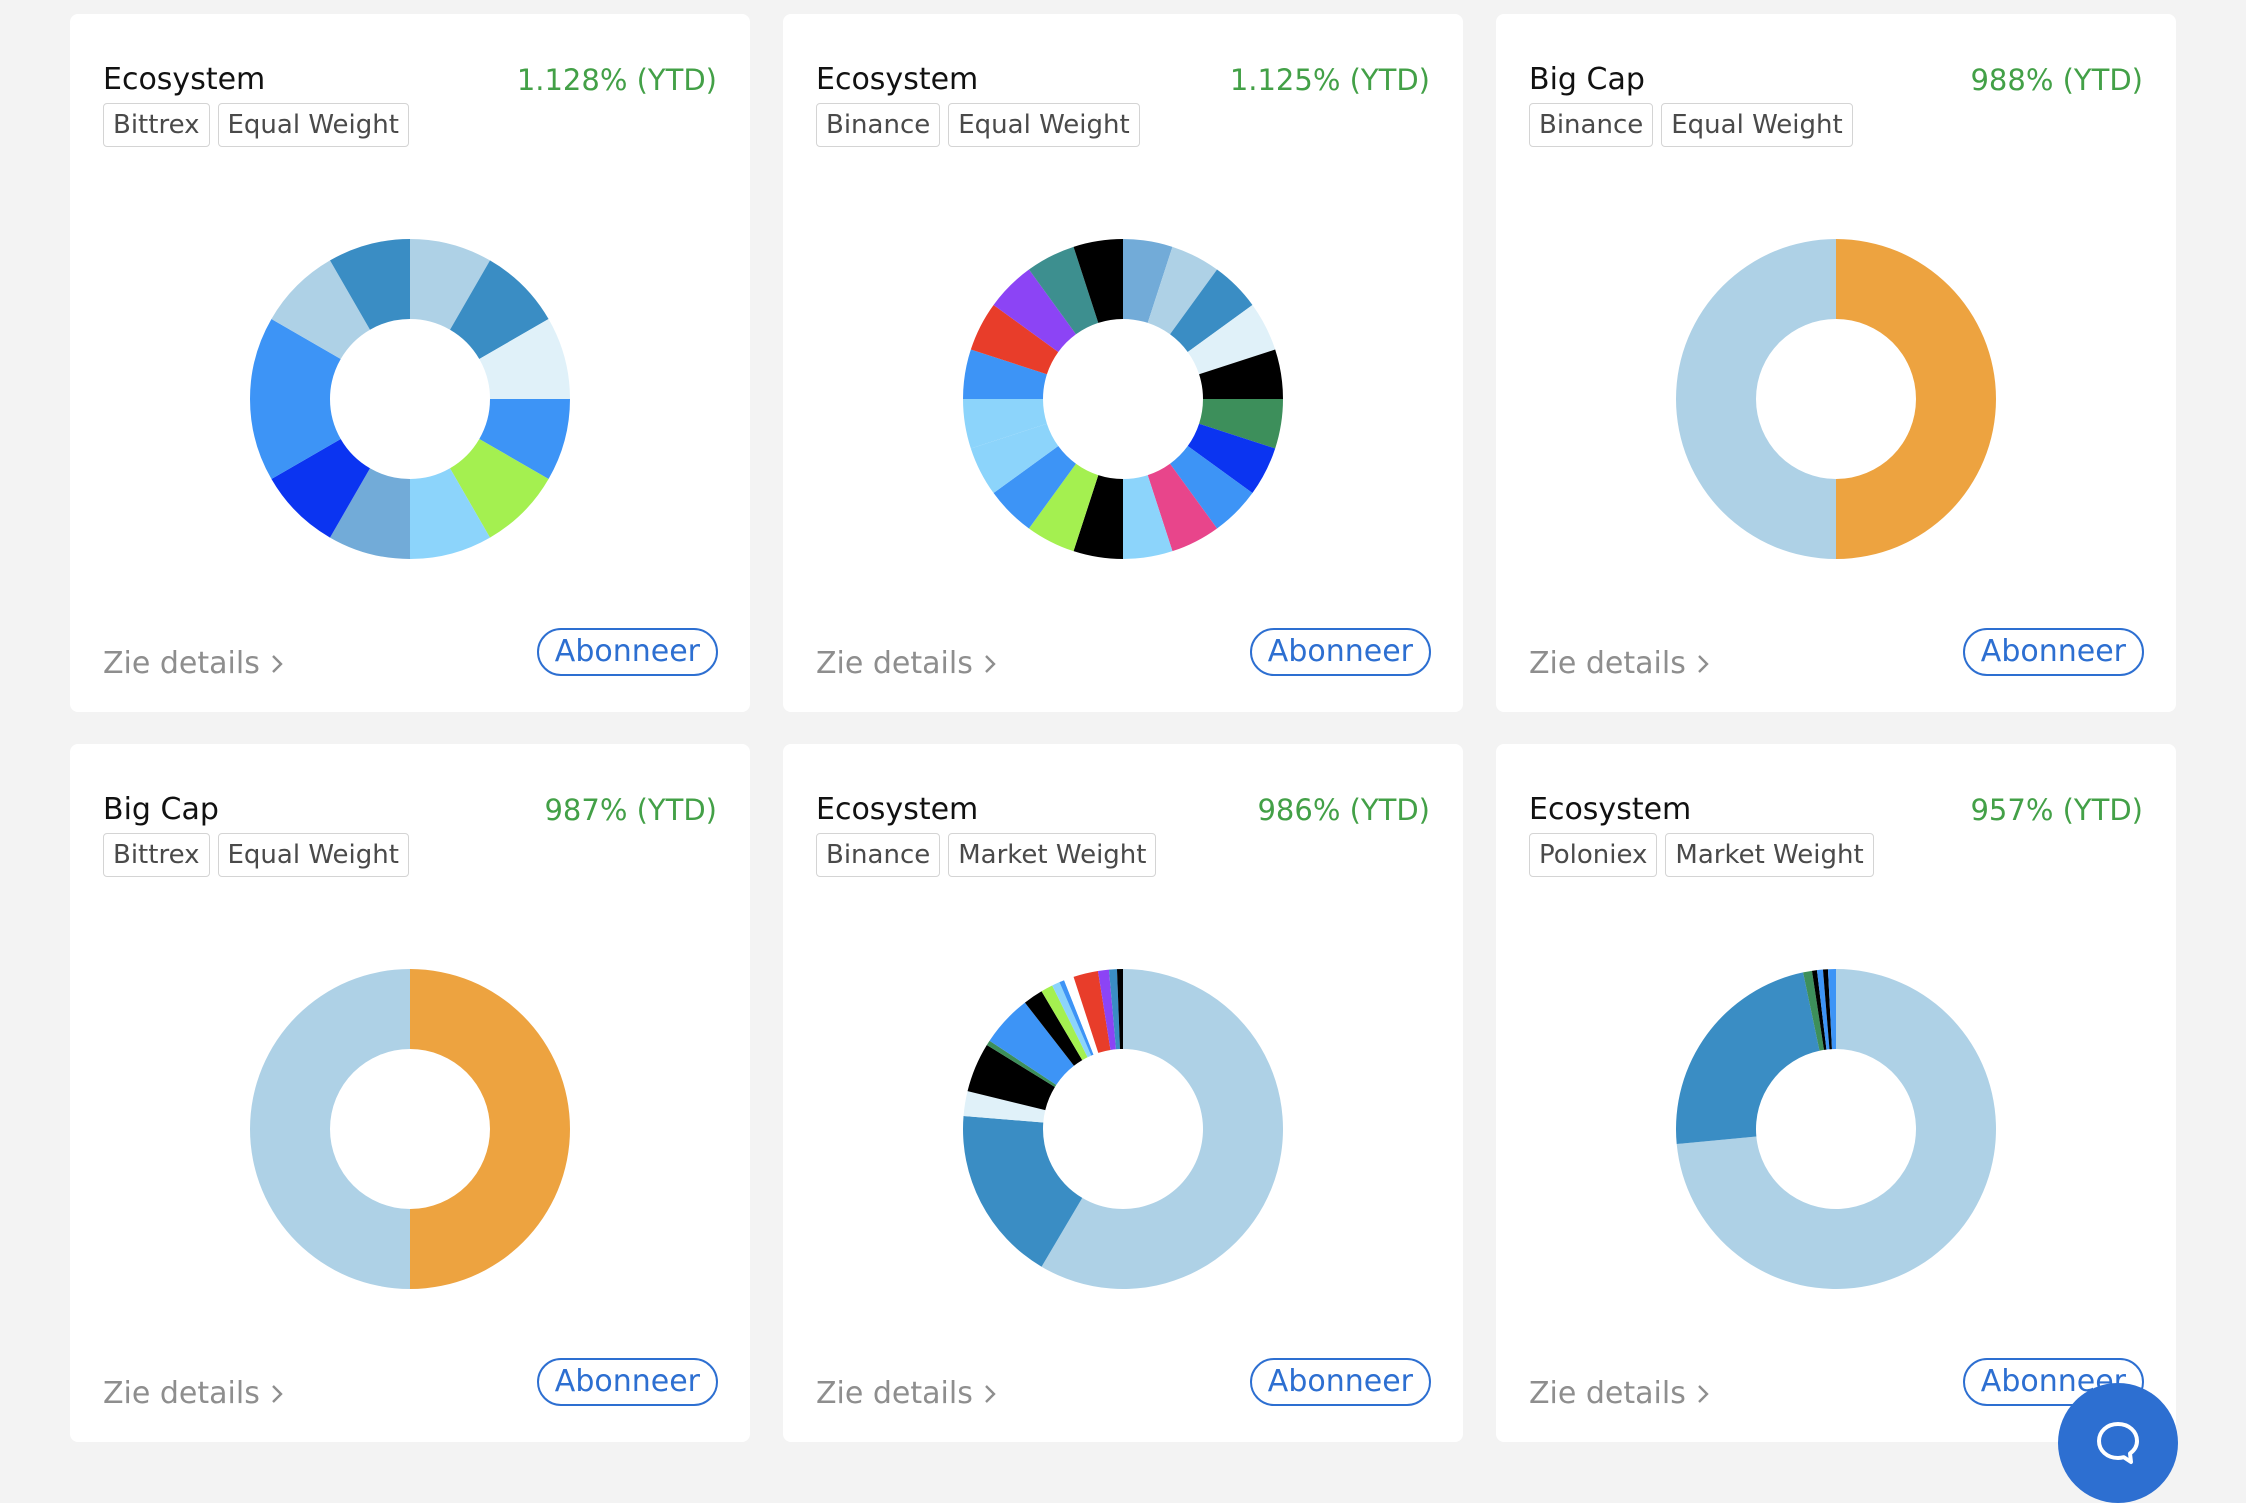 Image resolution: width=2246 pixels, height=1503 pixels. Describe the element at coordinates (1610, 809) in the screenshot. I see `card-title: Ecosystem` at that location.